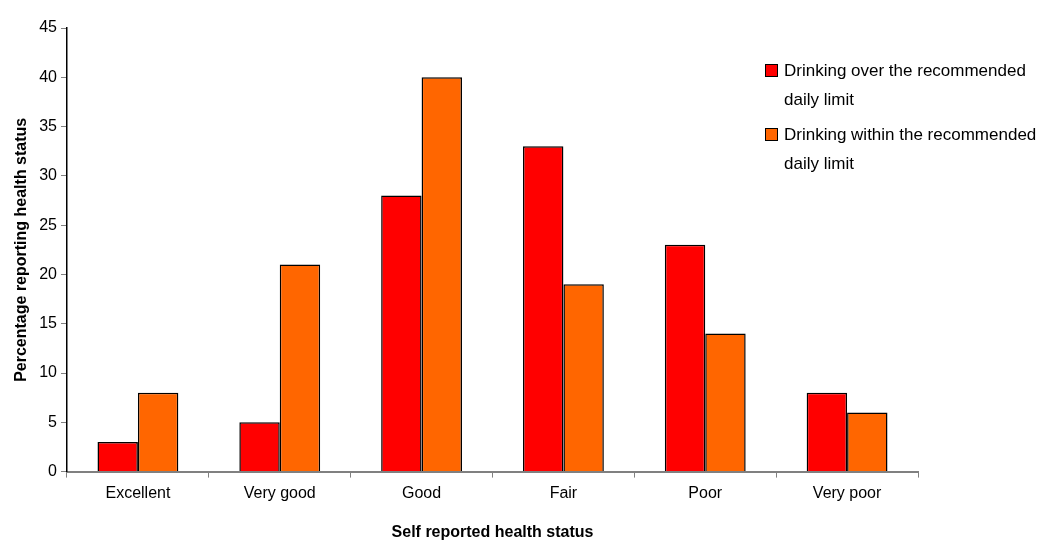  I want to click on legend-label: Drinking within the recommended daily limit, so click(911, 149).